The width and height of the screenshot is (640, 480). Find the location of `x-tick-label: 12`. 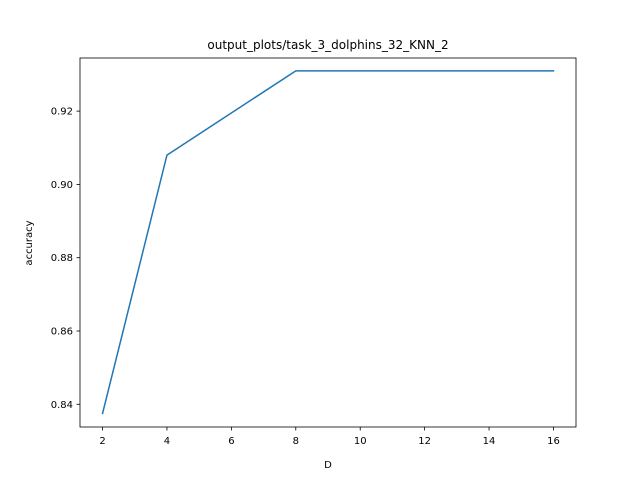

x-tick-label: 12 is located at coordinates (424, 441).